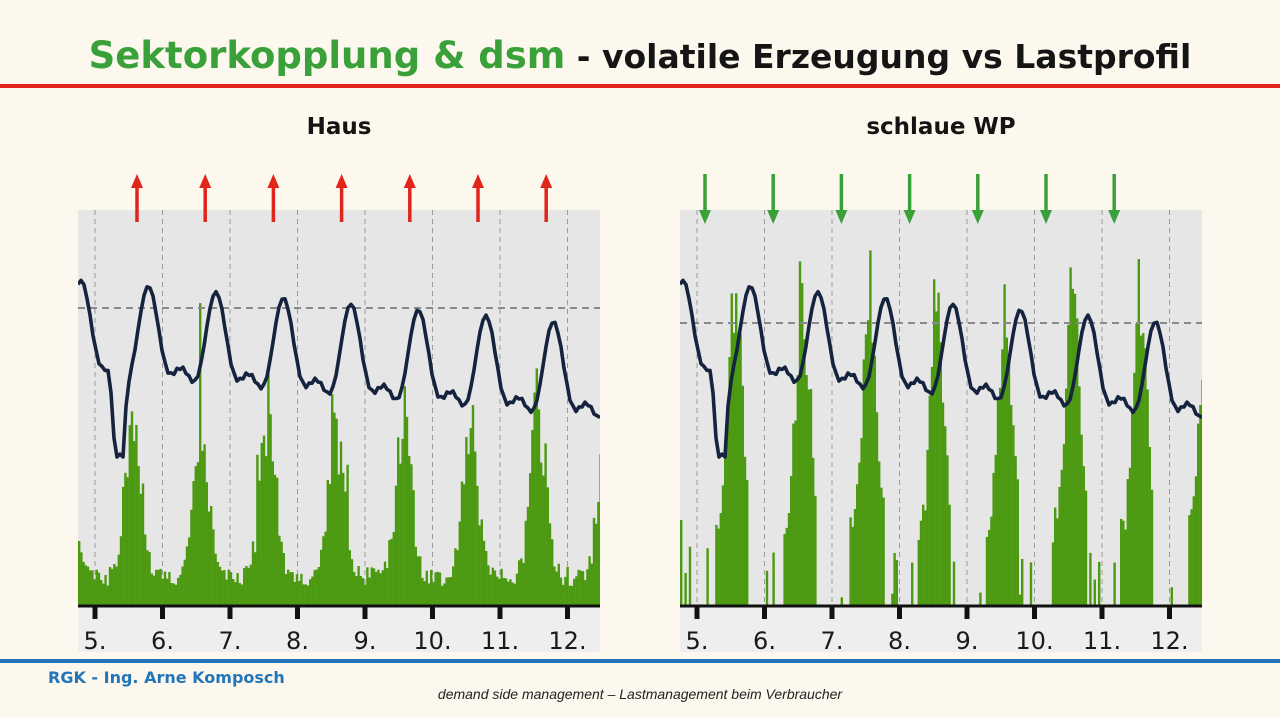 The image size is (1280, 718). Describe the element at coordinates (339, 127) in the screenshot. I see `chart-title-haus: Haus` at that location.